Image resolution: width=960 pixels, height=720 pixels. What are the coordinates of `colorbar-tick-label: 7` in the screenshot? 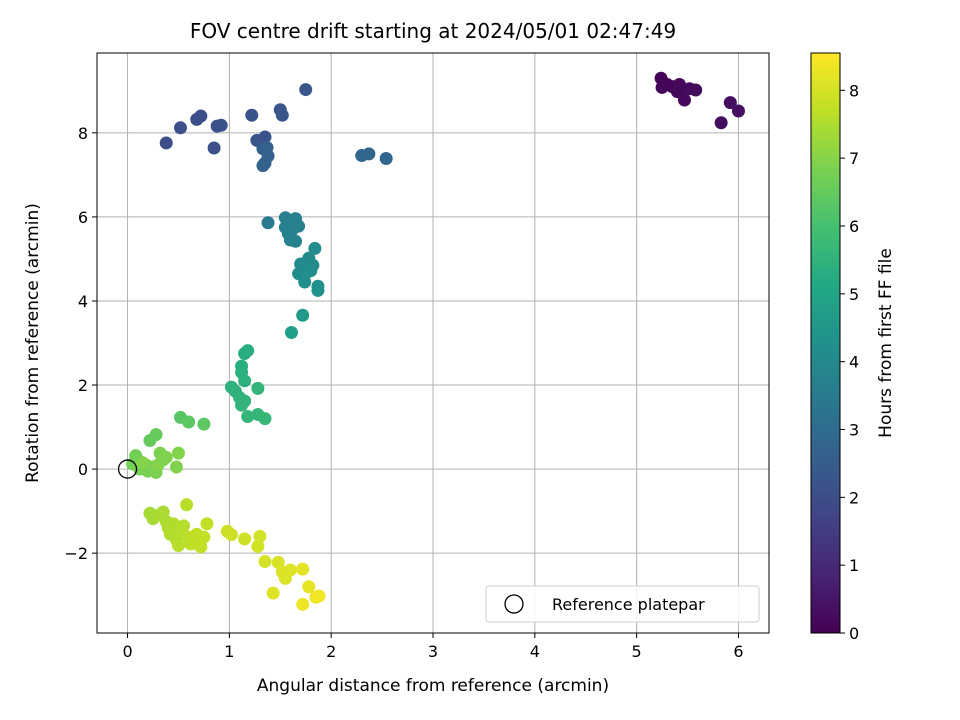 It's located at (854, 158).